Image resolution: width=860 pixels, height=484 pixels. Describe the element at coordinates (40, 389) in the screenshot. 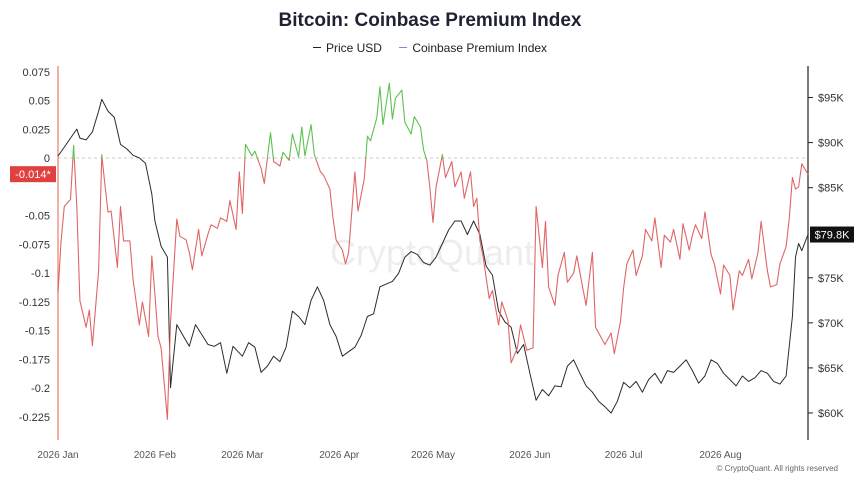

I see `left-tick-label: -0.2` at that location.